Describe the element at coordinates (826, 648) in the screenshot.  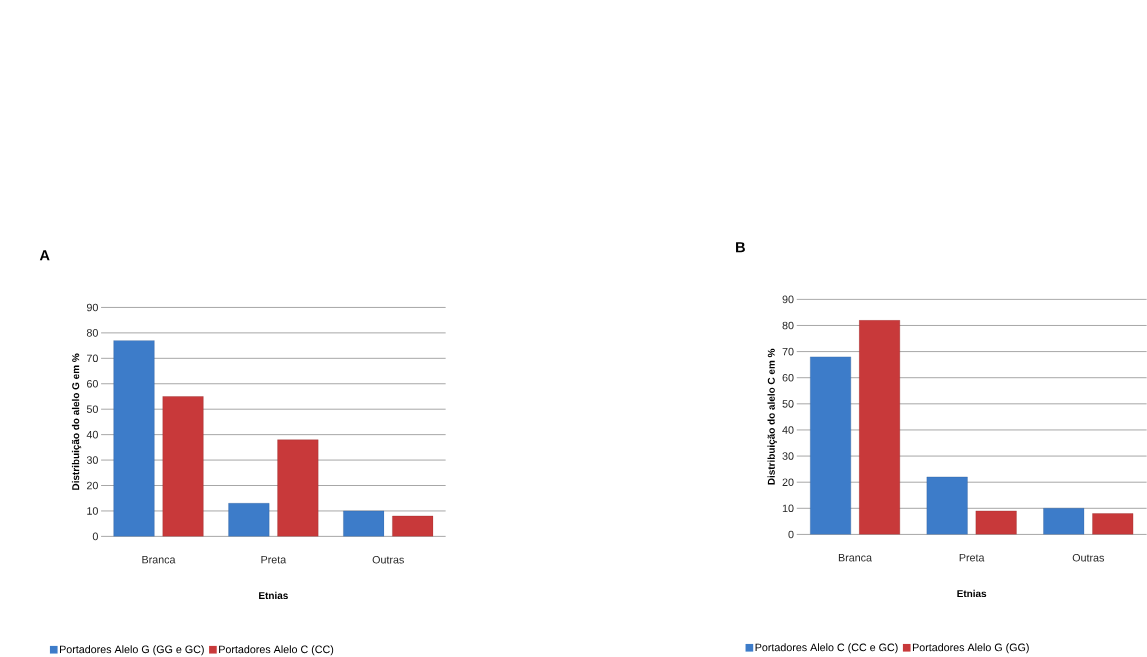
I see `legend-label: Portadores Alelo C (CC e GC)` at that location.